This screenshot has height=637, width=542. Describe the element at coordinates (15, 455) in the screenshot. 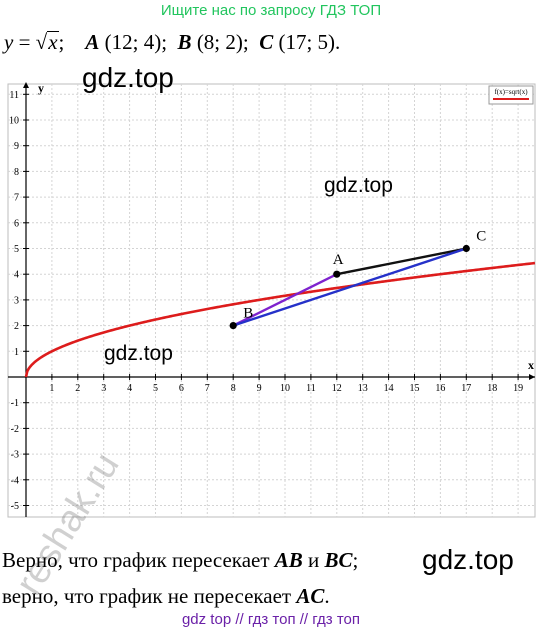

I see `y-tick-label: -3` at that location.